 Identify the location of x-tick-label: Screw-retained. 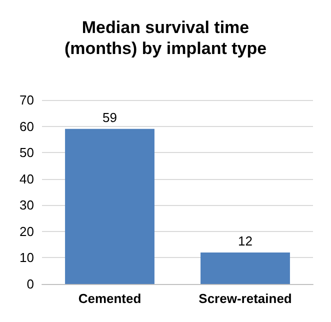
(245, 298).